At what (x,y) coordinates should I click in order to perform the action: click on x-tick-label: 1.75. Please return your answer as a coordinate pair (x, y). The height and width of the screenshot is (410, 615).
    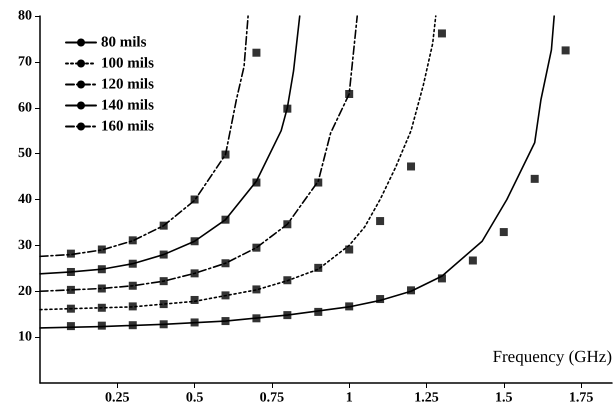
    Looking at the image, I should click on (581, 398).